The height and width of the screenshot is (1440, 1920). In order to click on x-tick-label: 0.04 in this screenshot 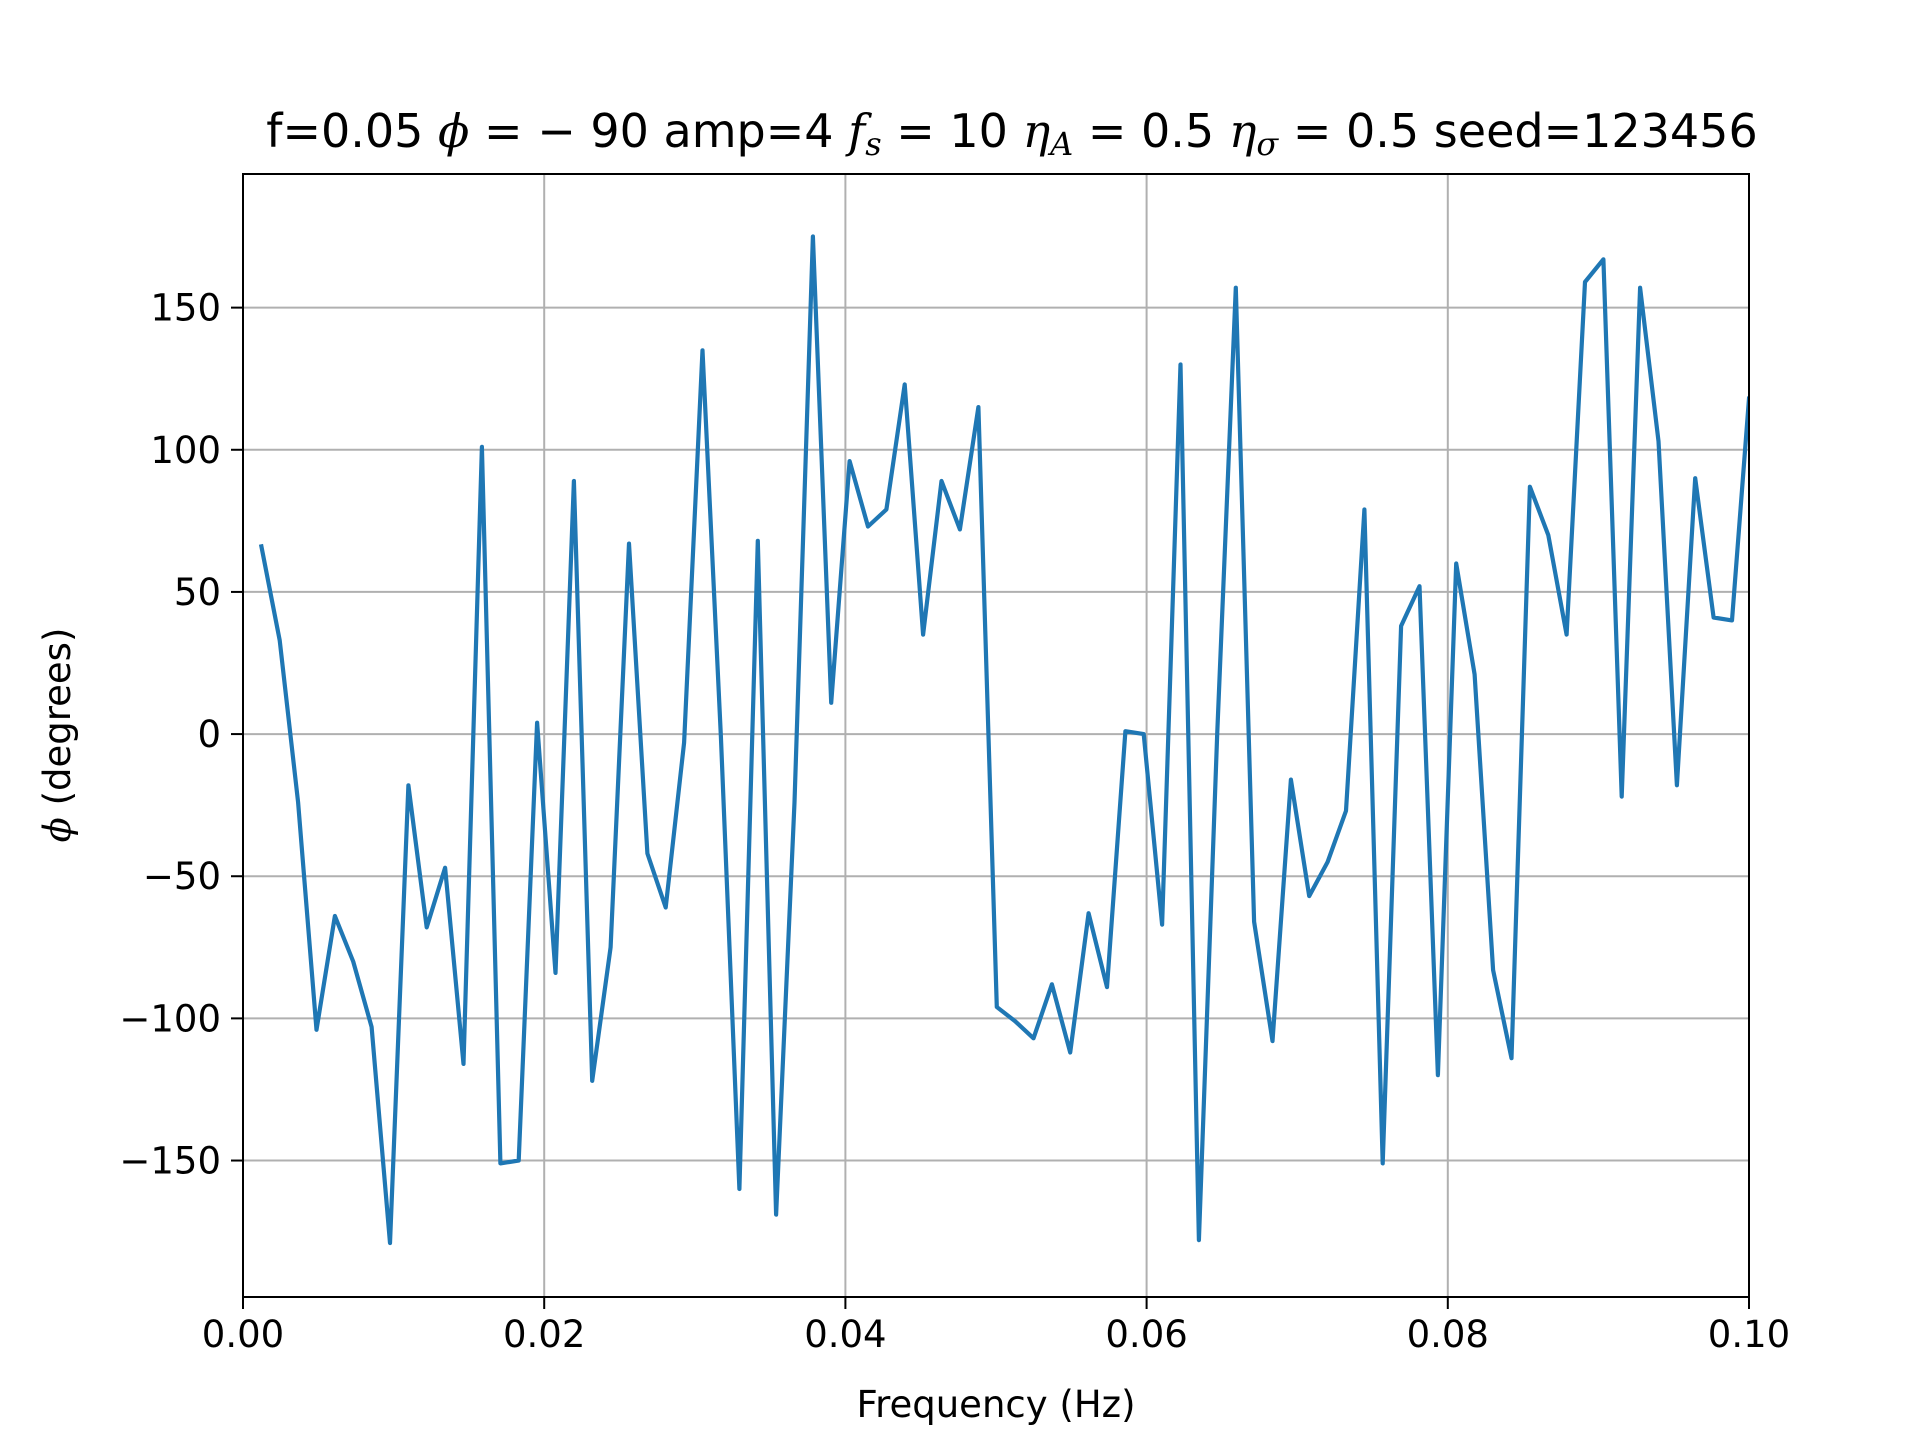, I will do `click(845, 1334)`.